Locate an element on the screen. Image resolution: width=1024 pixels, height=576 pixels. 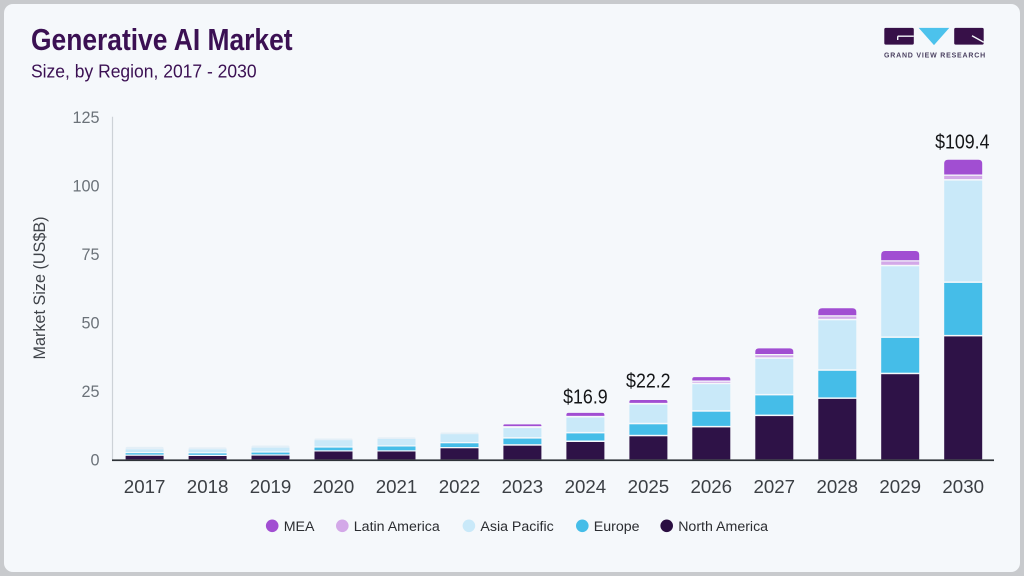
svg-text: 2019 is located at coordinates (271, 486).